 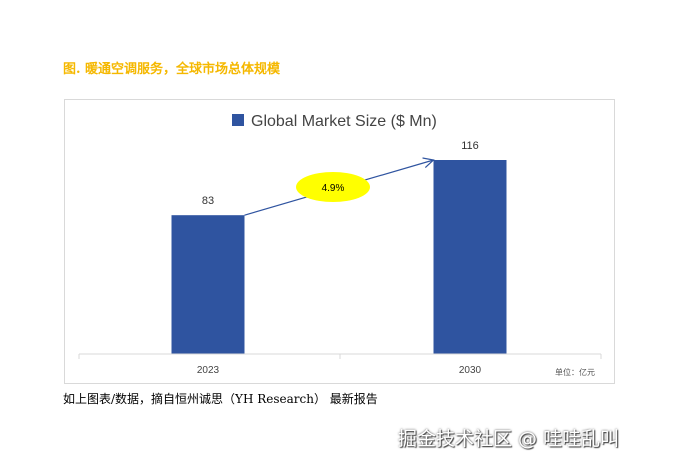 What do you see at coordinates (238, 120) in the screenshot?
I see `legend-swatch` at bounding box center [238, 120].